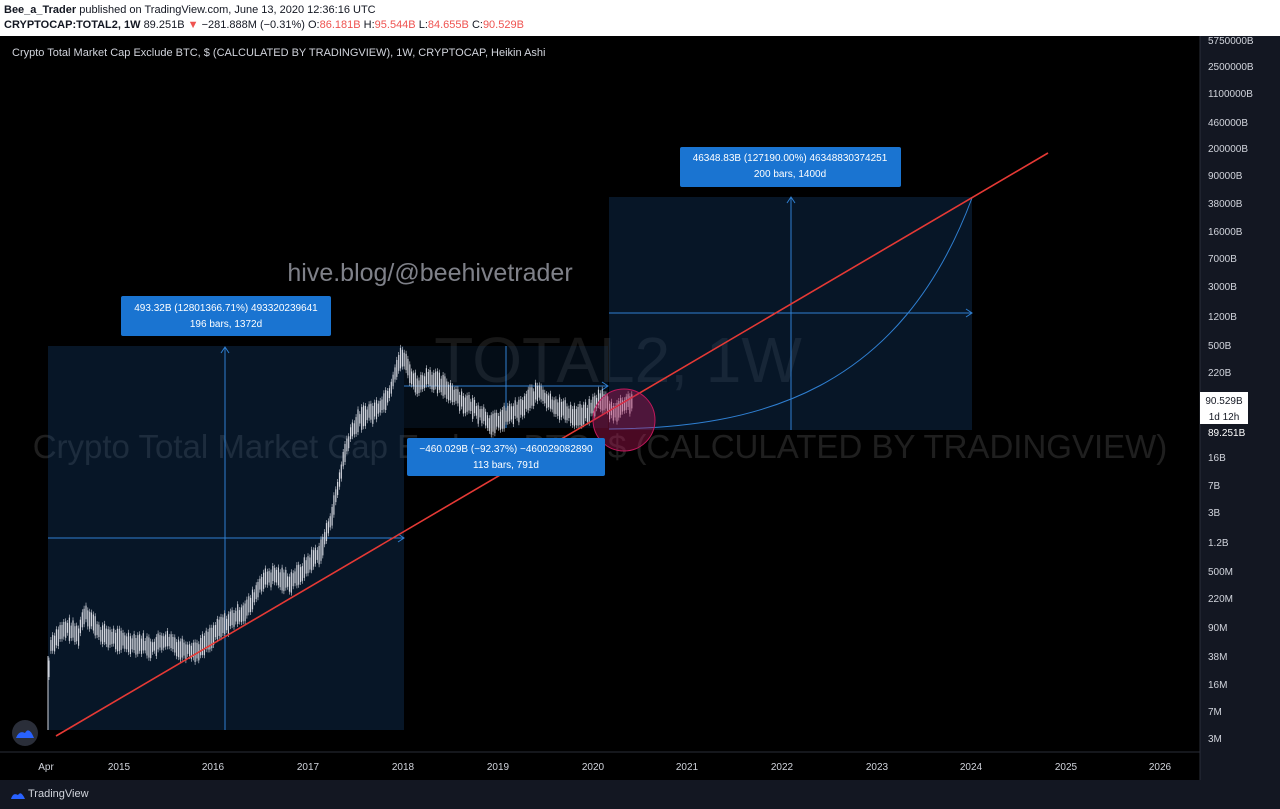  I want to click on footer-brand: TradingView, so click(58, 794).